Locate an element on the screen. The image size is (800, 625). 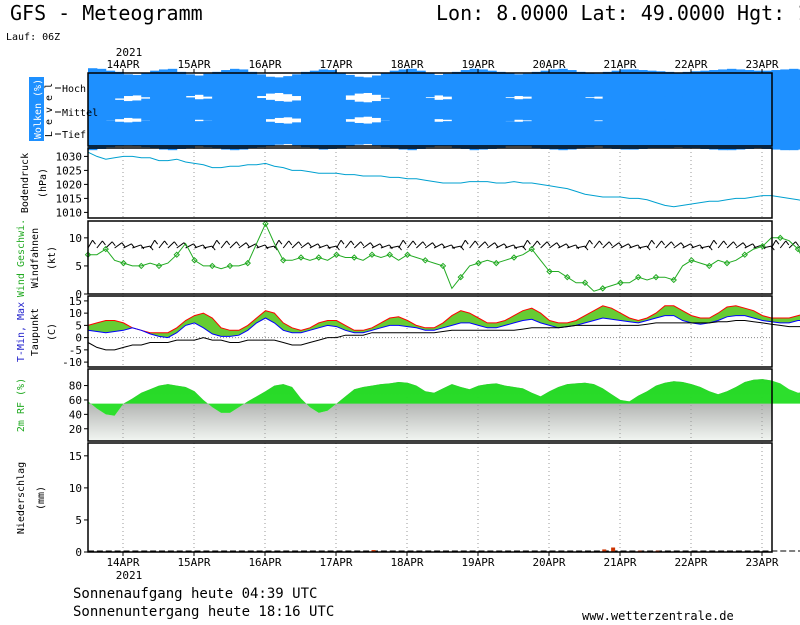
xtick-label-bottom: 22APR is located at coordinates (690, 562).